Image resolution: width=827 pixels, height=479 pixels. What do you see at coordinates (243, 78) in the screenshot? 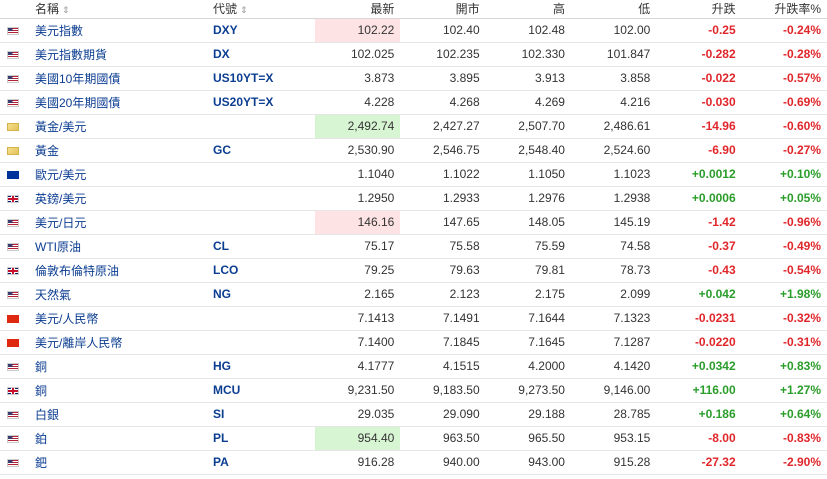
I see `instrument-code: US10YT=X` at bounding box center [243, 78].